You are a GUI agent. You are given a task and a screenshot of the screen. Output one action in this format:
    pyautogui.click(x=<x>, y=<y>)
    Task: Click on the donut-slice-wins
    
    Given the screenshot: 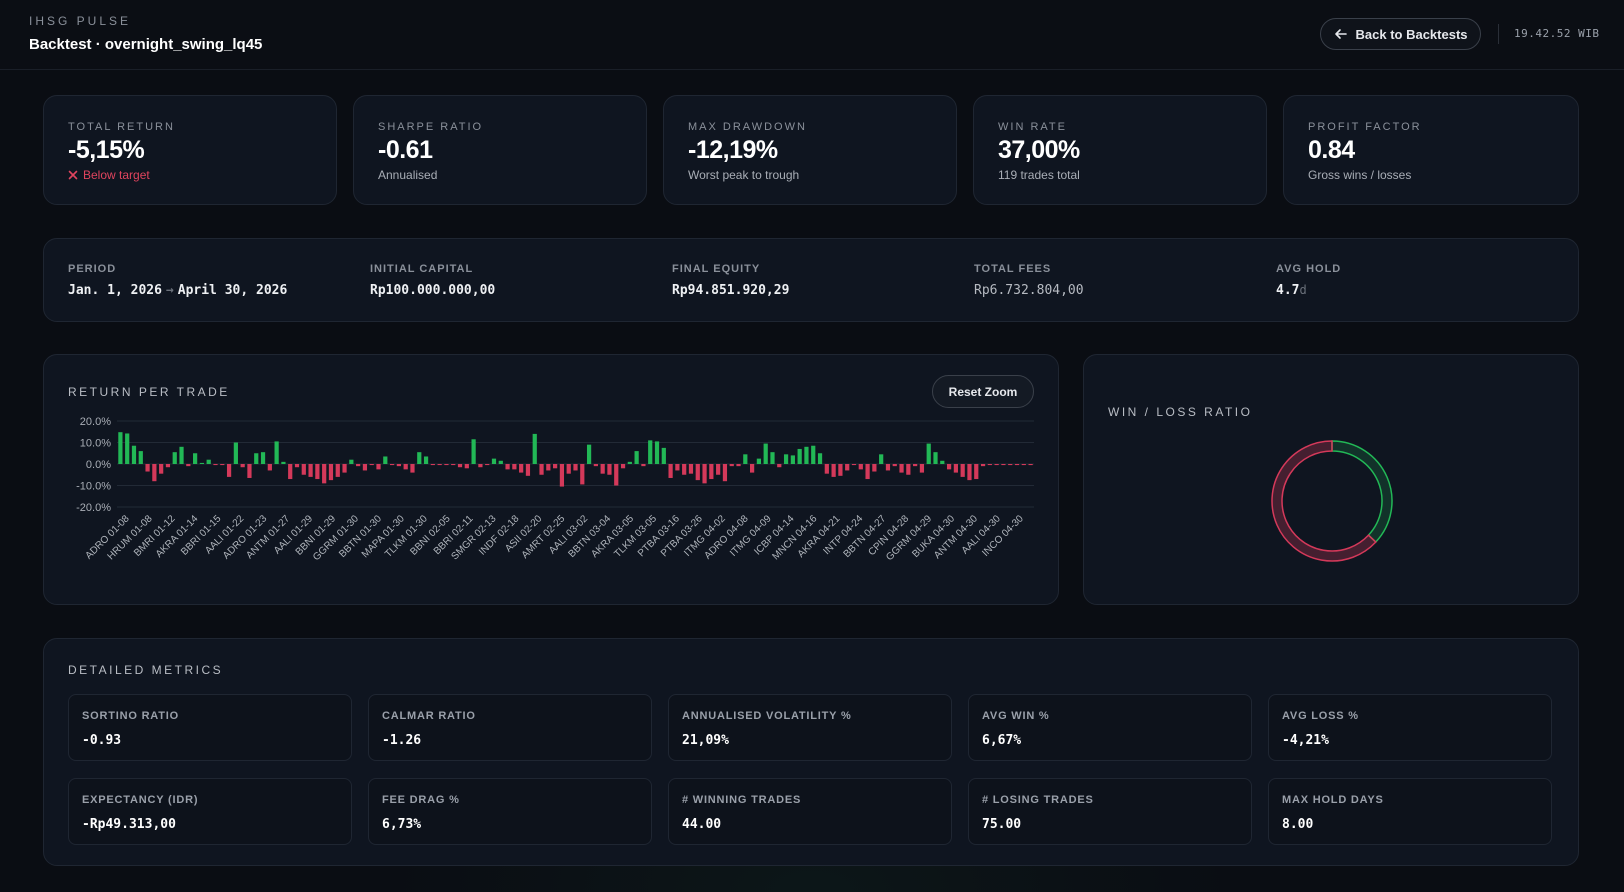 What is the action you would take?
    pyautogui.click(x=1362, y=492)
    